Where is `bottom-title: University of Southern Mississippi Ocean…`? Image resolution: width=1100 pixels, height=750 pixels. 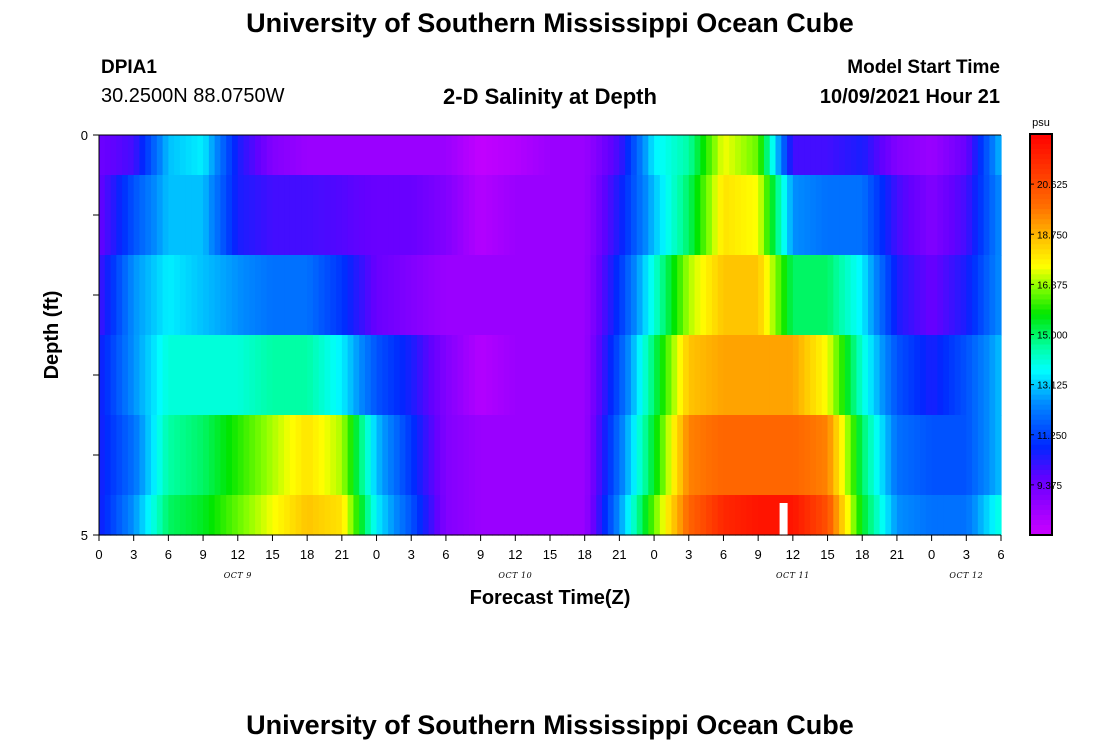
bottom-title: University of Southern Mississippi Ocean… is located at coordinates (550, 725).